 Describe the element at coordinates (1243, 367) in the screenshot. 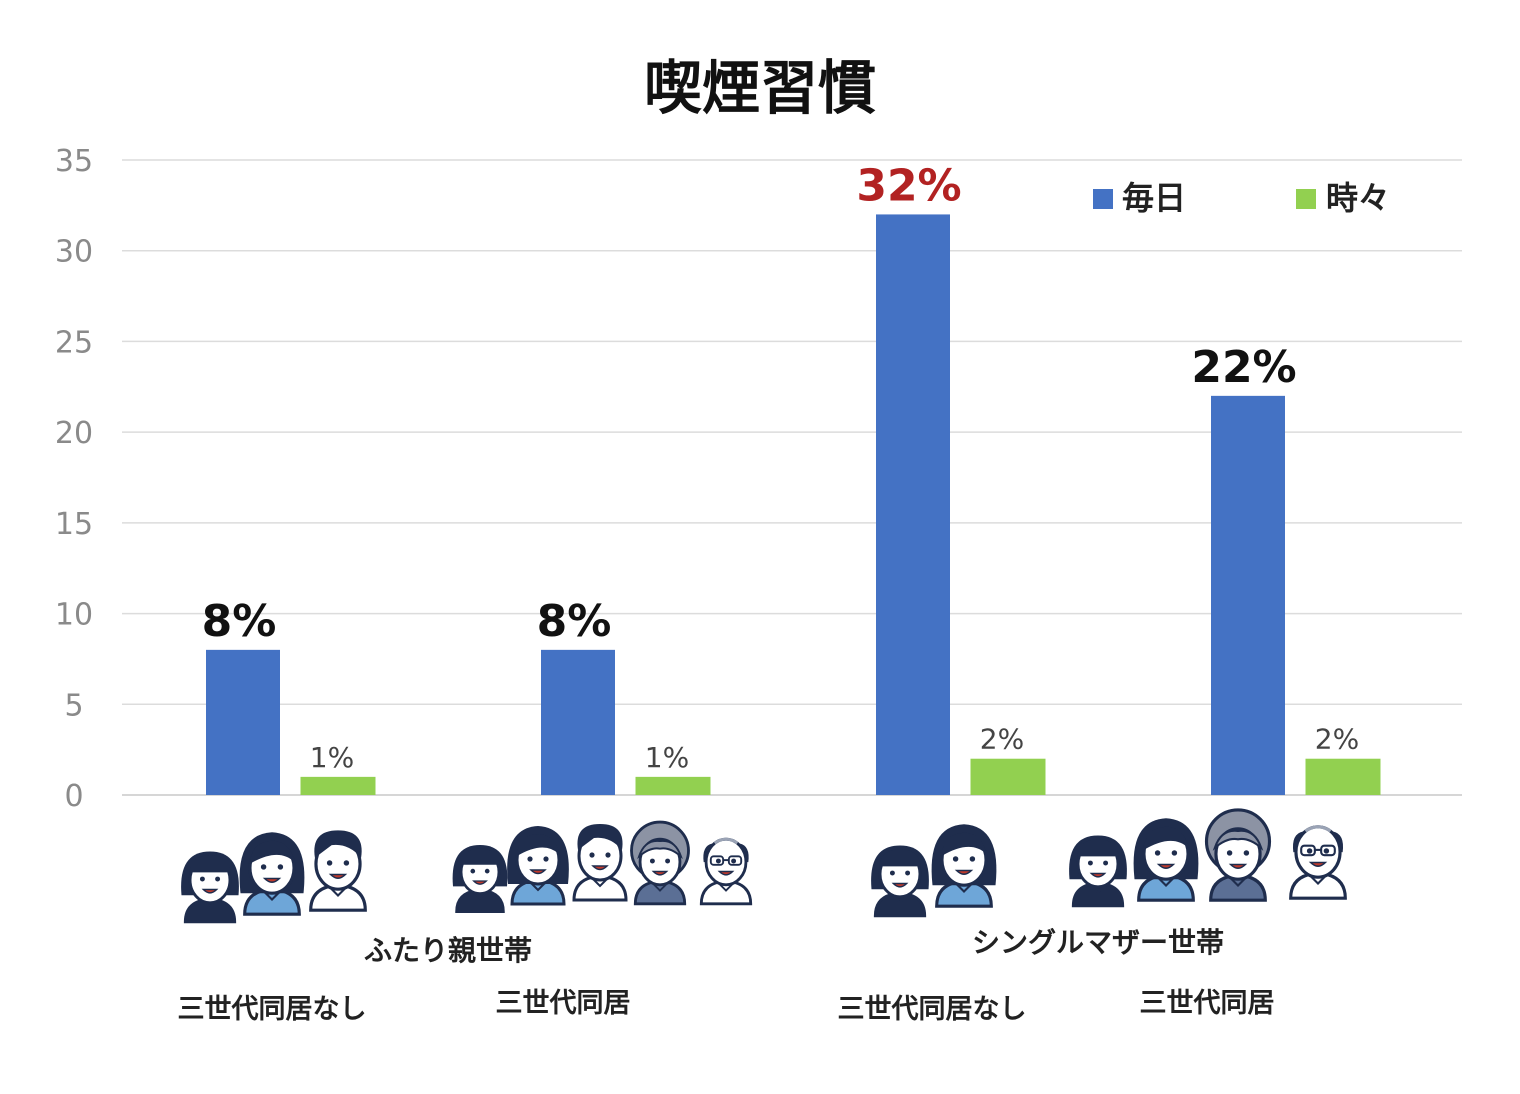

I see `data-label-daily: 22%` at that location.